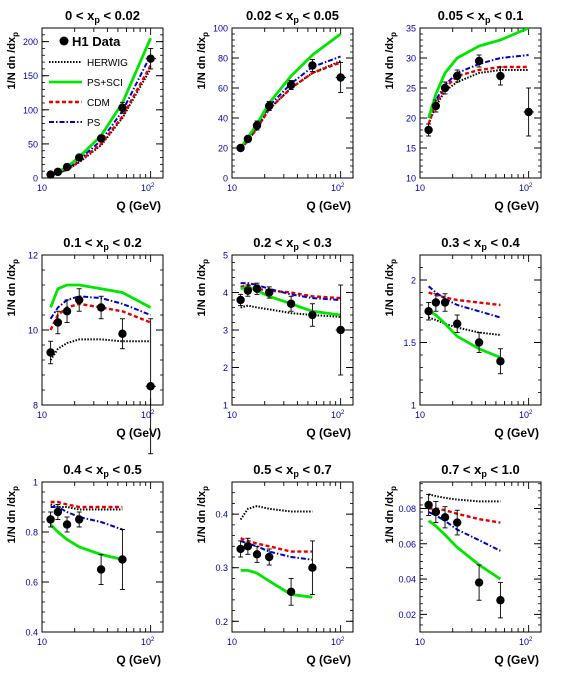 The image size is (567, 681). Describe the element at coordinates (411, 119) in the screenshot. I see `y-tick-label: 20` at that location.